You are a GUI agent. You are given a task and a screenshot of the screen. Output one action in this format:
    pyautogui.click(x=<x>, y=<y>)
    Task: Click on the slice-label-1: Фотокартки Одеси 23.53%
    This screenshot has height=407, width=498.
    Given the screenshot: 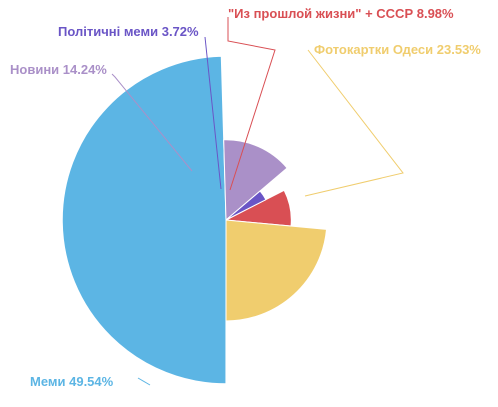 What is the action you would take?
    pyautogui.click(x=397, y=49)
    